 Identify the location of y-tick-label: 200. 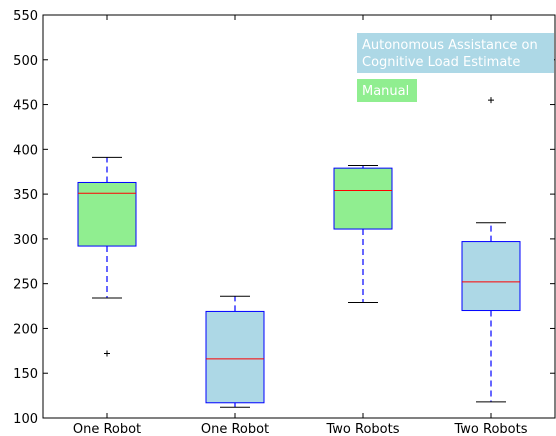
(25, 329).